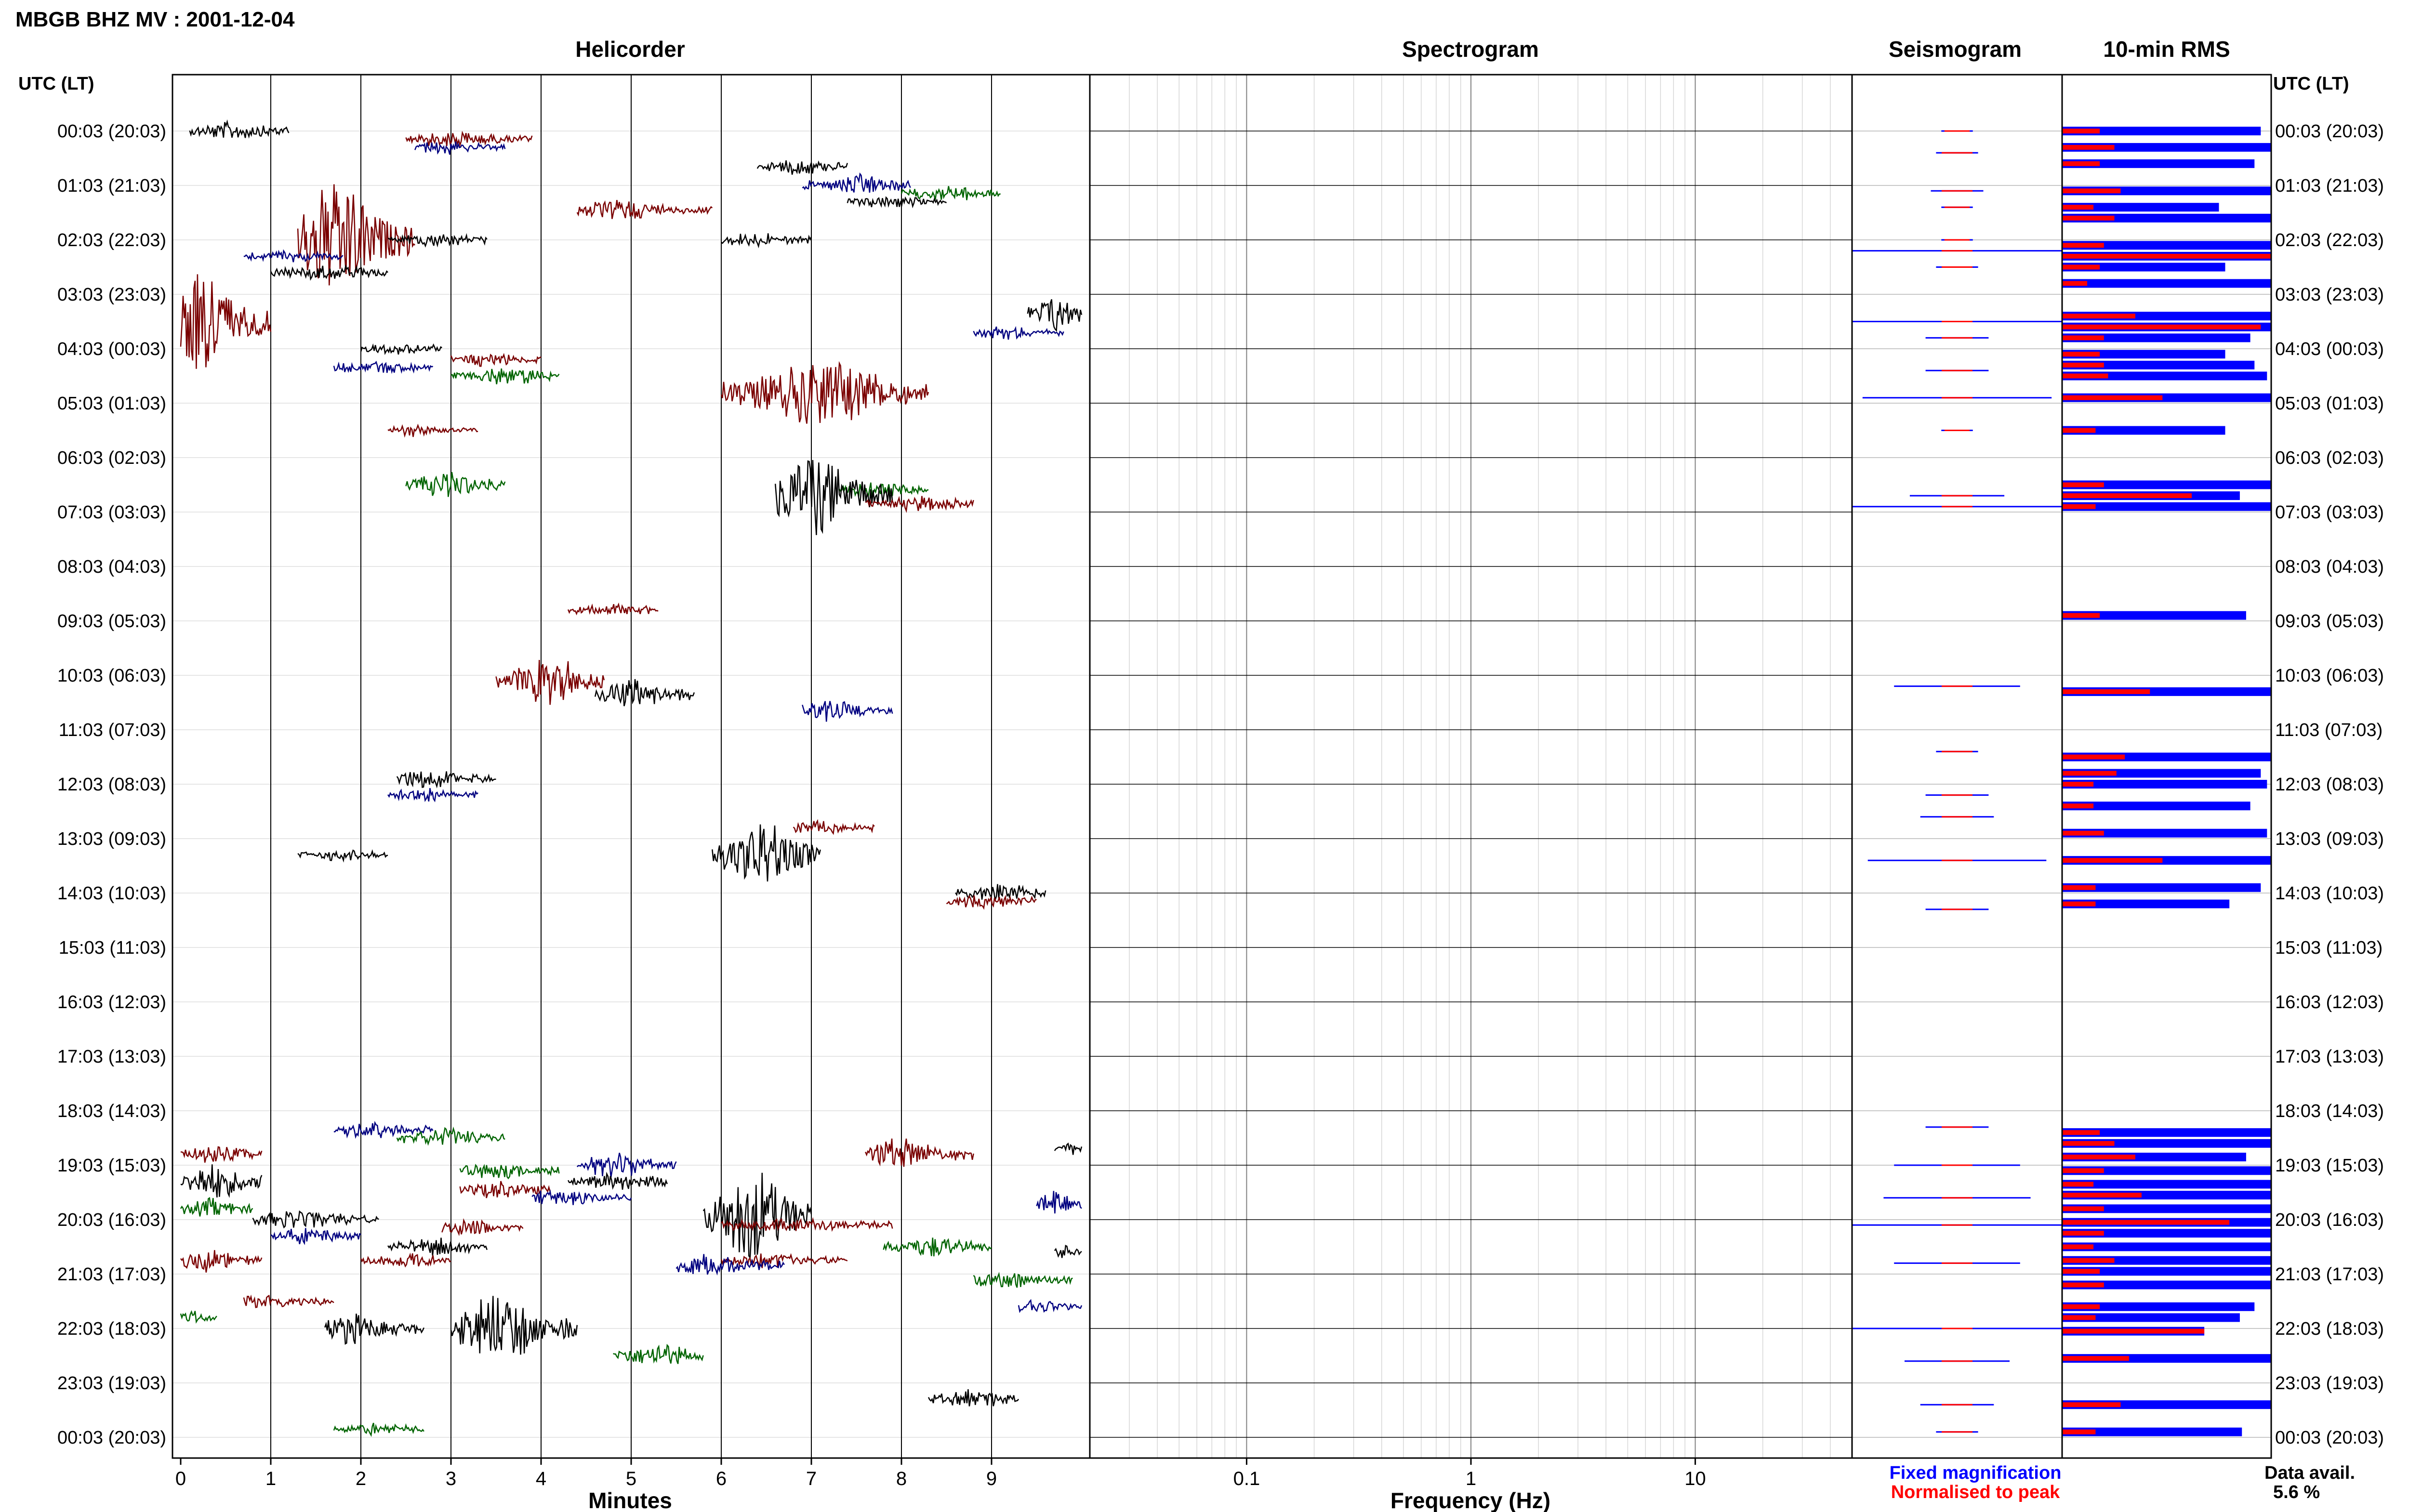 The image size is (2409, 1512). What do you see at coordinates (1957, 781) in the screenshot?
I see `seismogram-traces` at bounding box center [1957, 781].